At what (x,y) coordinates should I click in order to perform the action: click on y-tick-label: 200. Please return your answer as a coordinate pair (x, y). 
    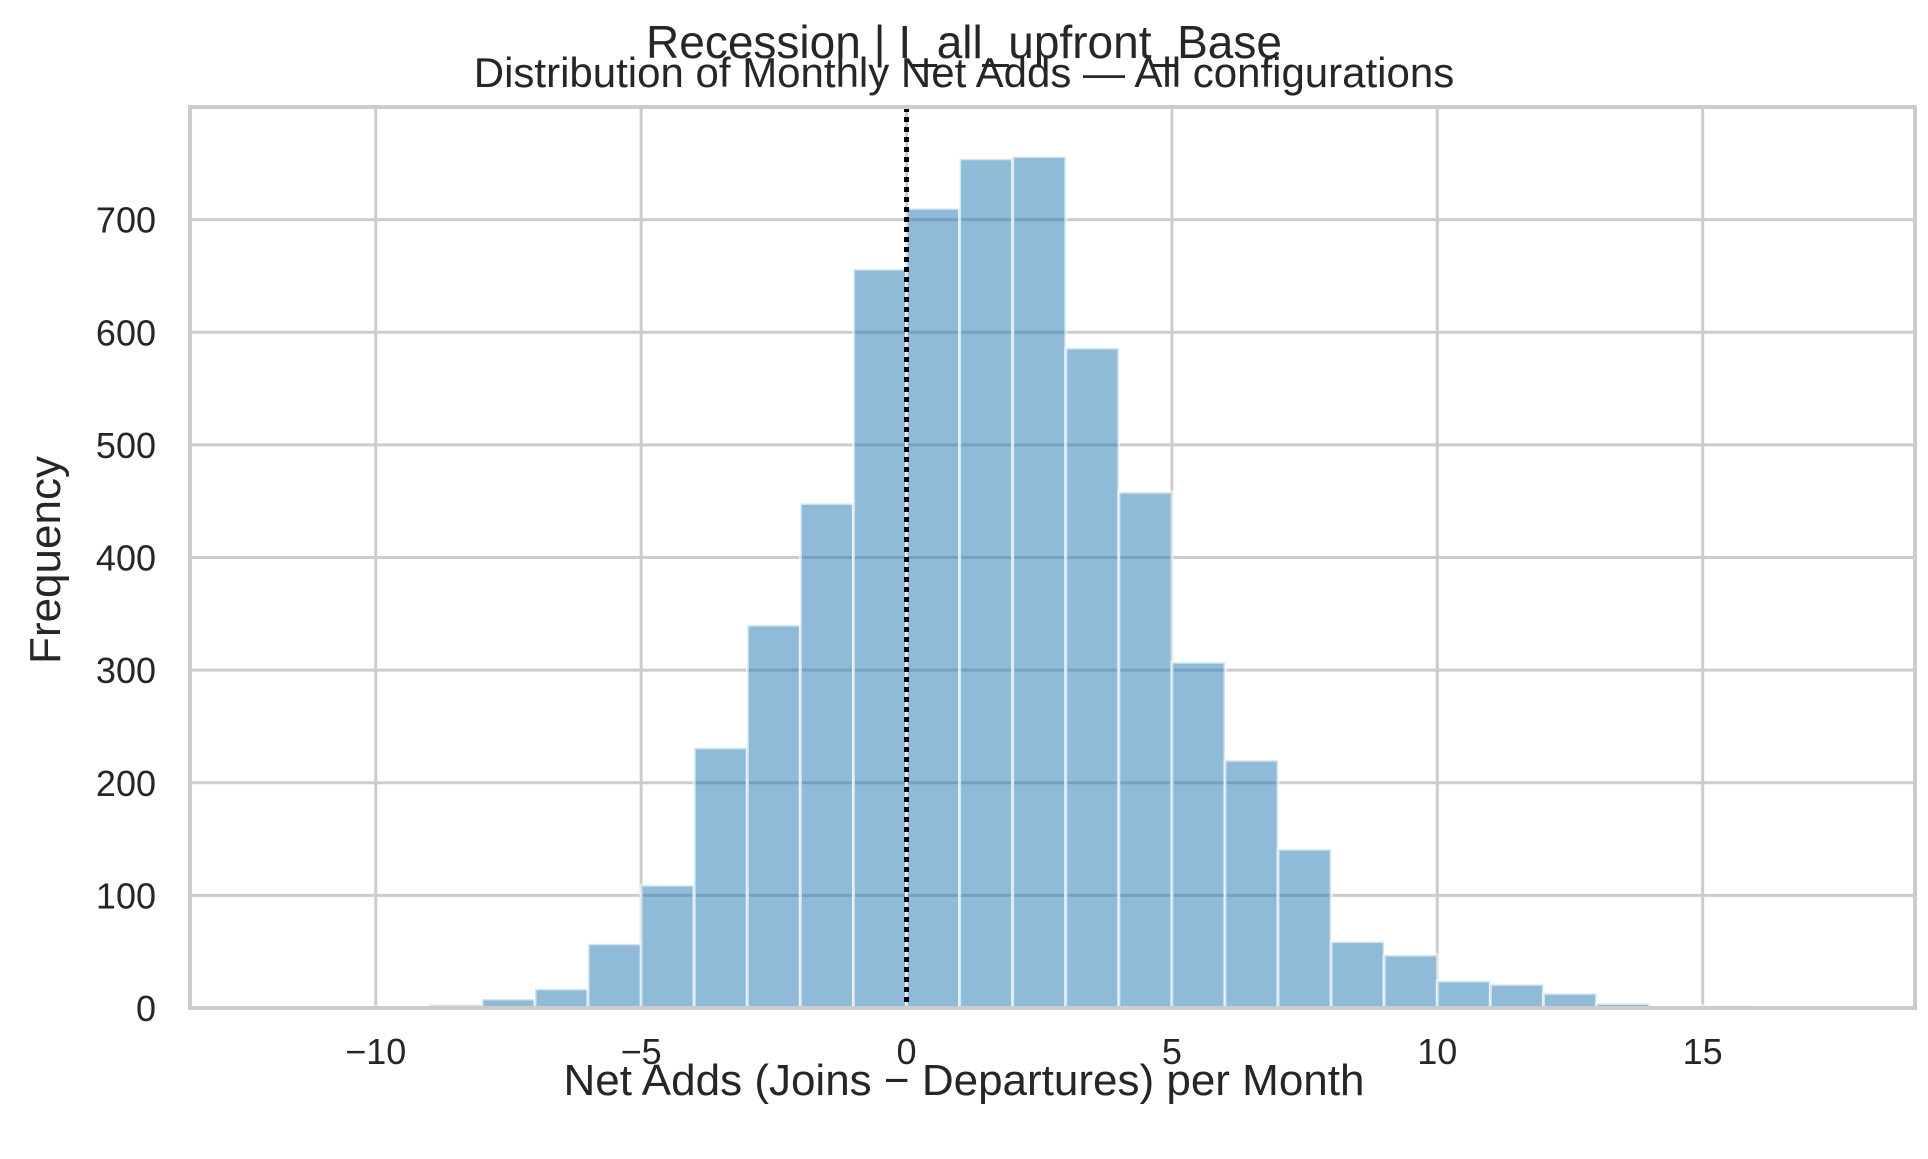
    Looking at the image, I should click on (126, 783).